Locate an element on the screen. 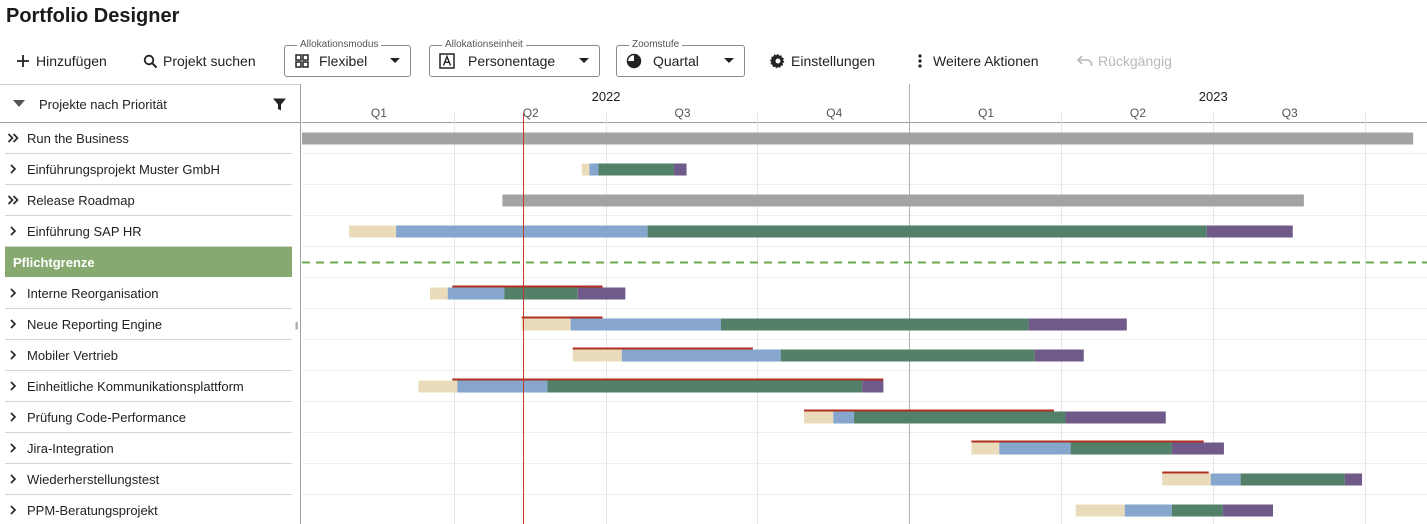 The image size is (1427, 524). project-row: Einführungsprojekt Muster GmbH is located at coordinates (148, 169).